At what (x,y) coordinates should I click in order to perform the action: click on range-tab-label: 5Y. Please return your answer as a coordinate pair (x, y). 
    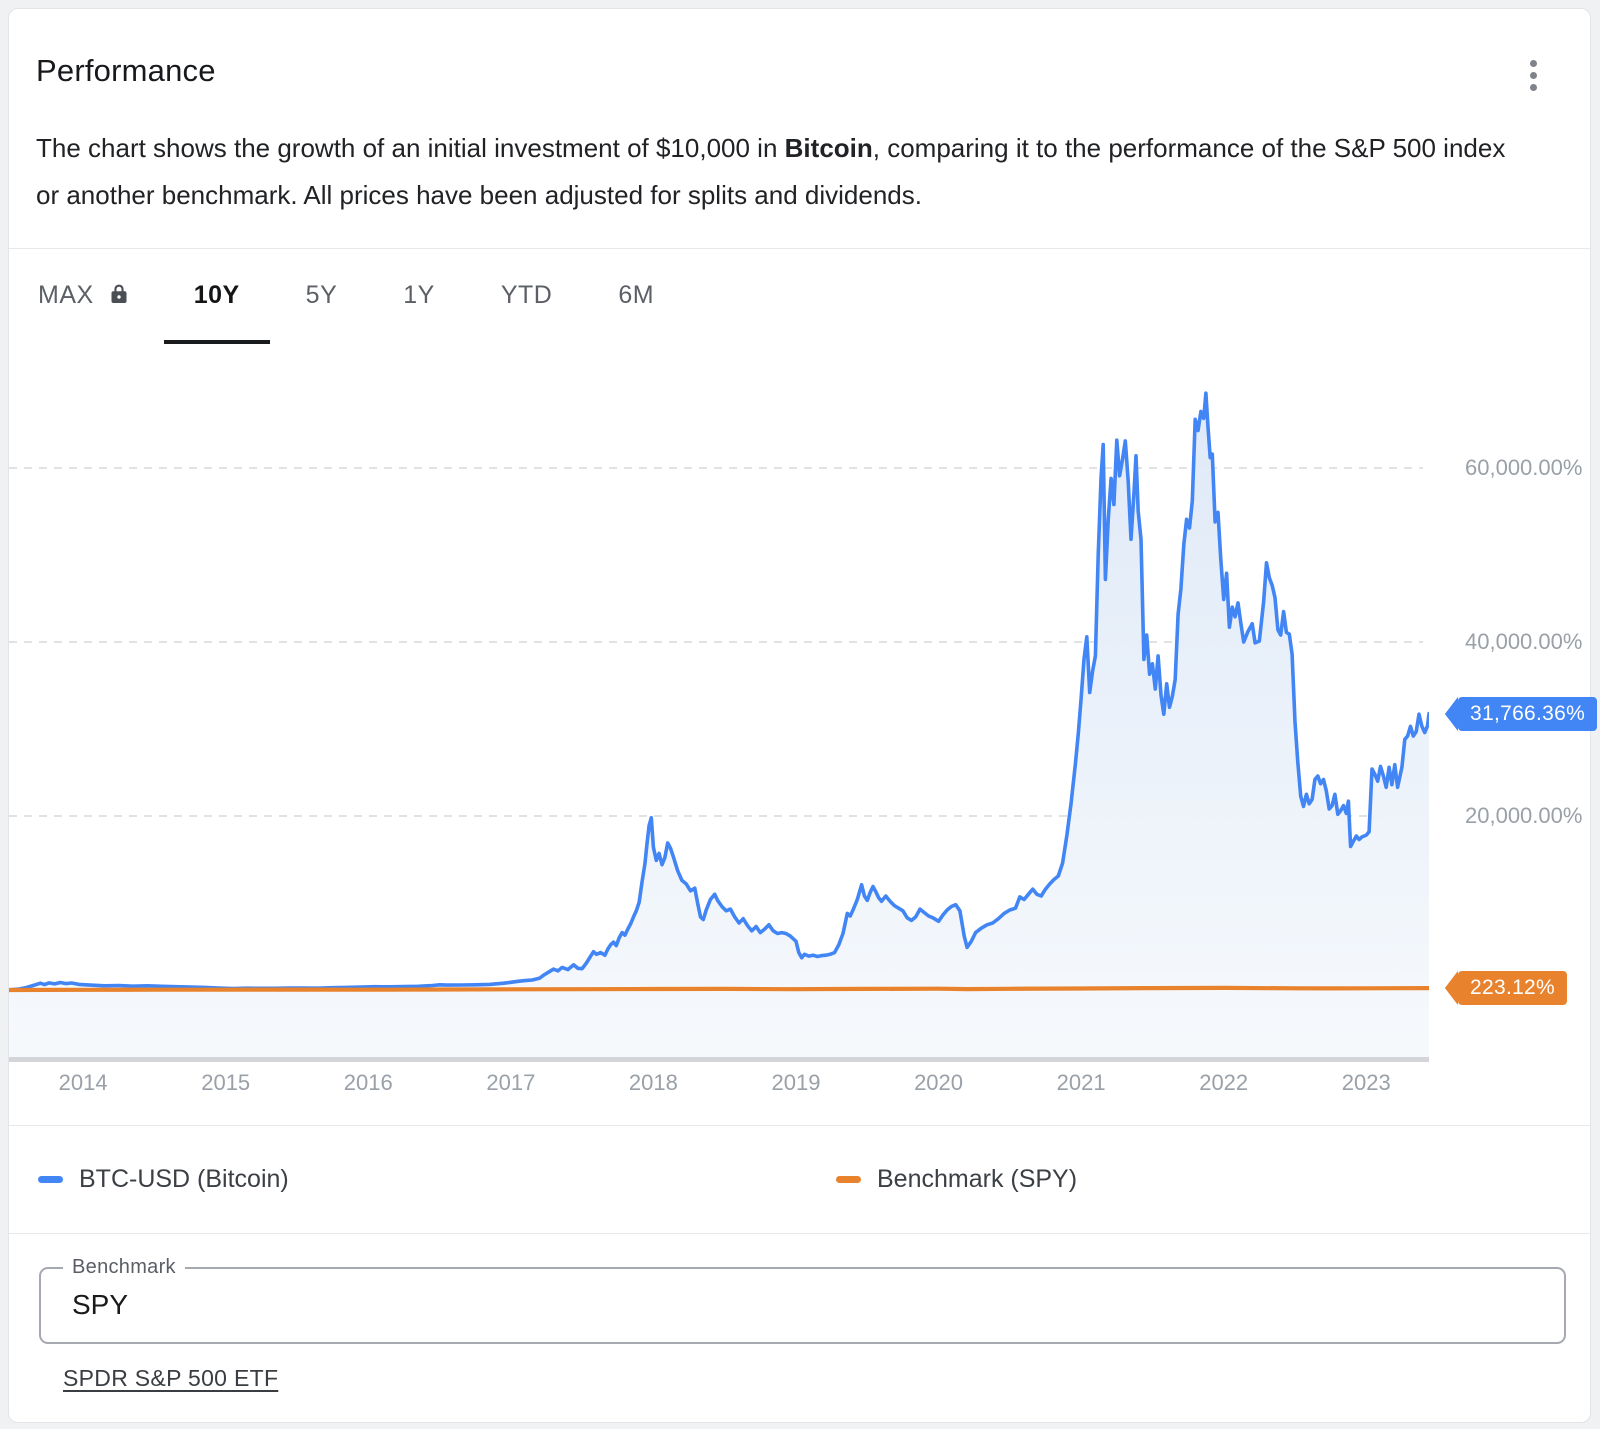
    Looking at the image, I should click on (321, 294).